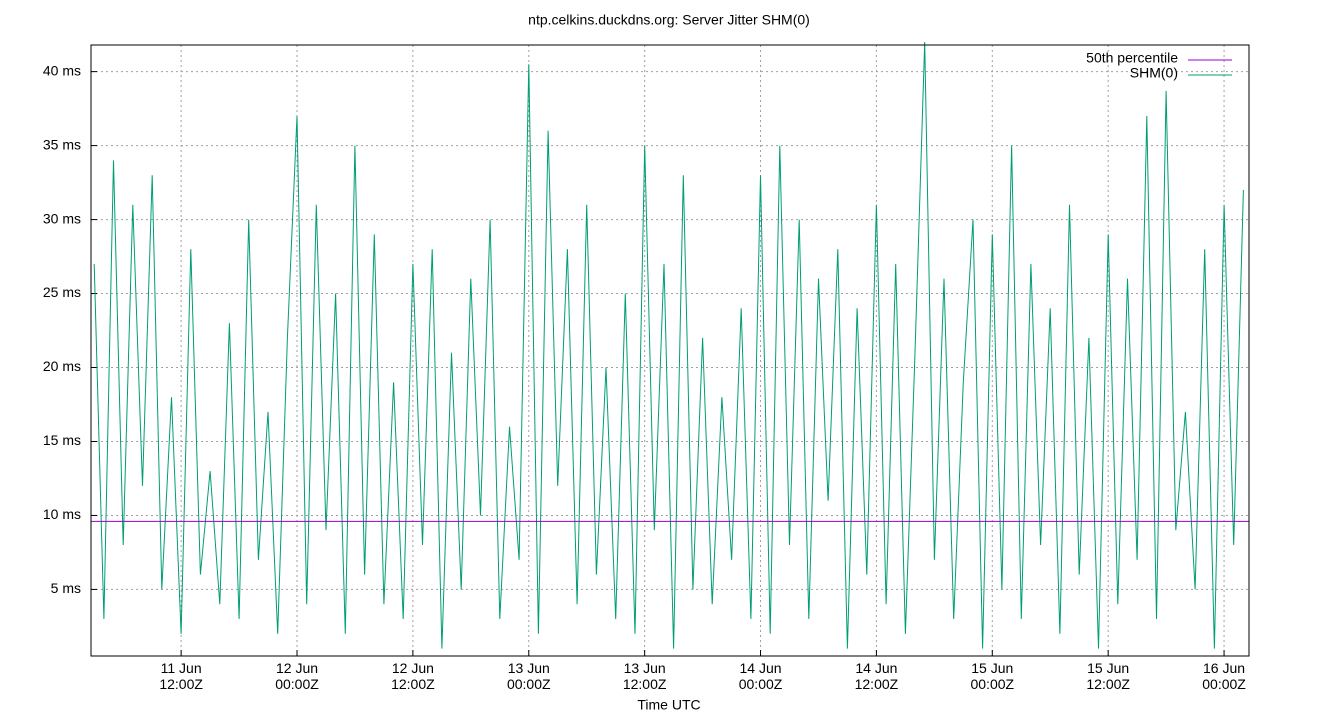  I want to click on y-tick-label: 20 ms, so click(62, 366).